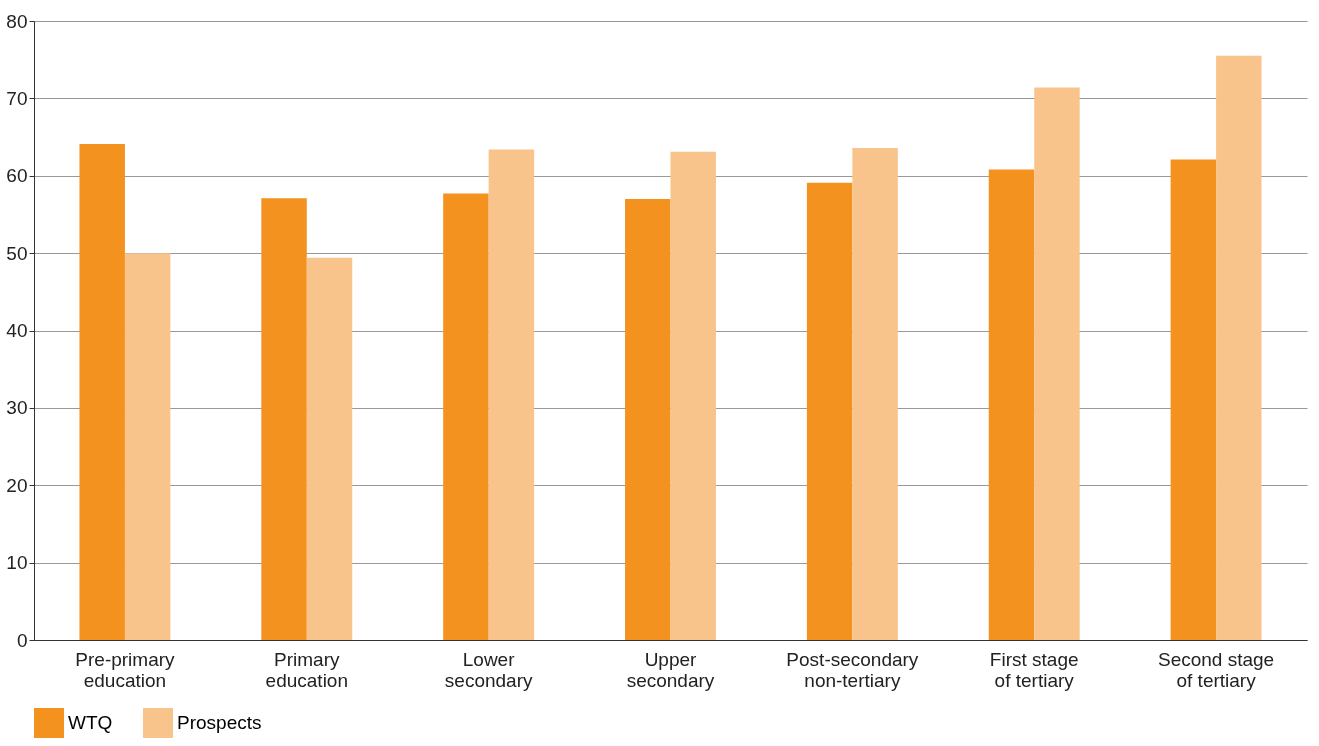 The height and width of the screenshot is (746, 1319). What do you see at coordinates (852, 669) in the screenshot?
I see `x-tick-label: Post-secondary non-tertiary` at bounding box center [852, 669].